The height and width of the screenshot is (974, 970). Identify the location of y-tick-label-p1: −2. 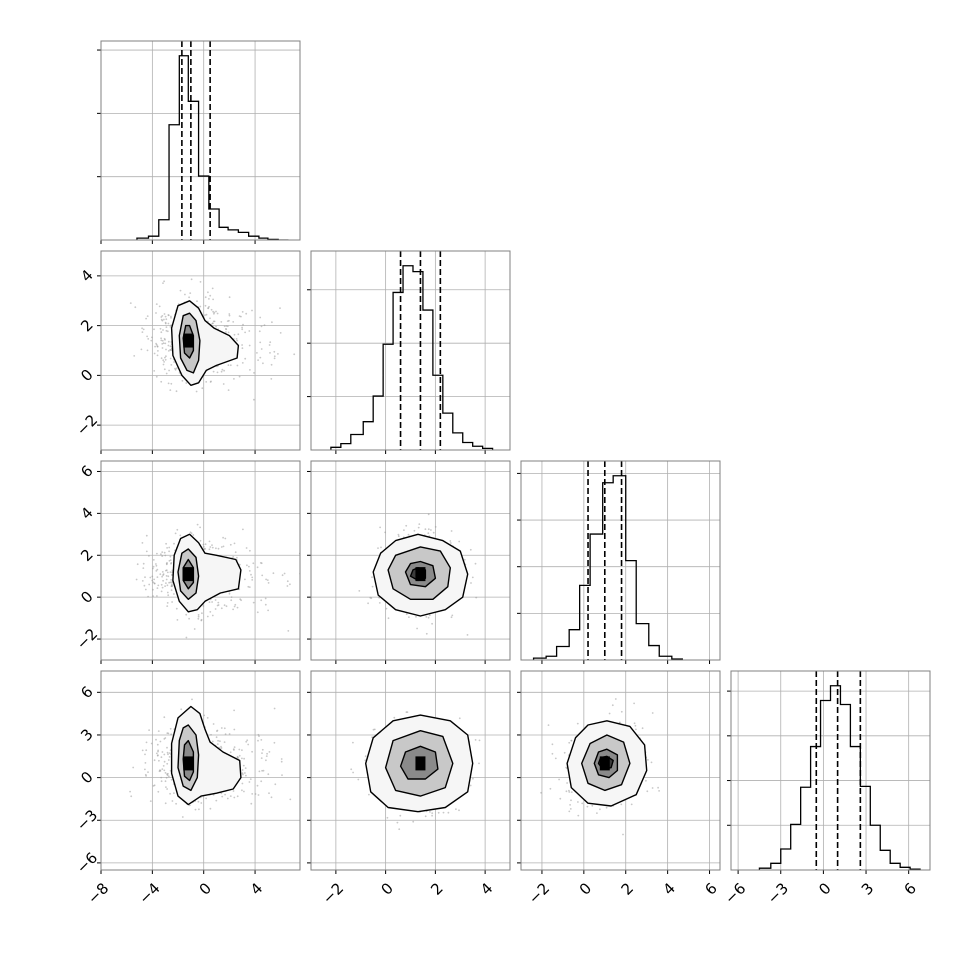
(87, 425).